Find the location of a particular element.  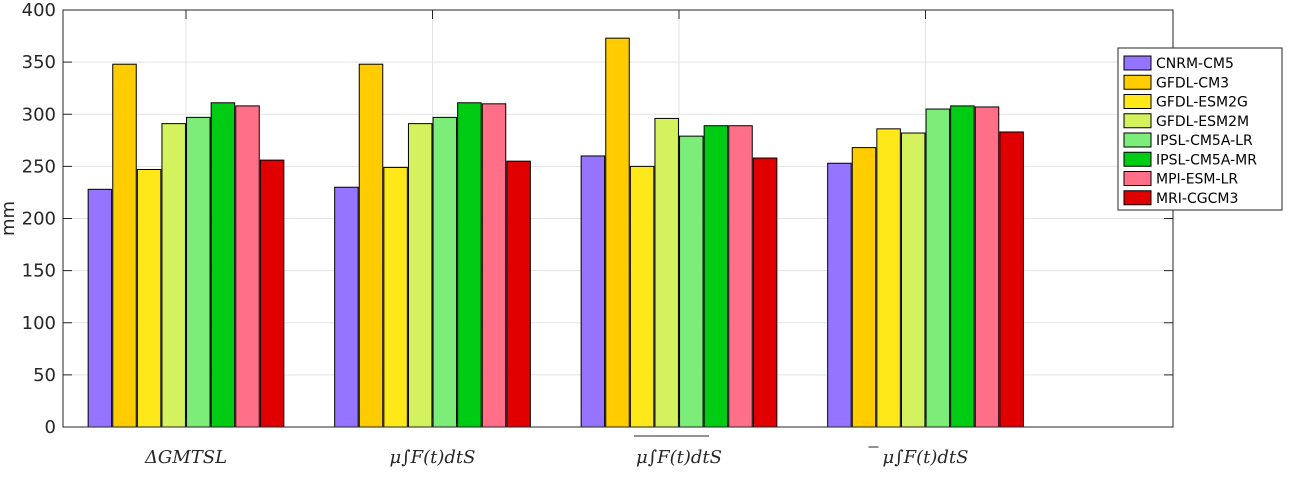

x-tick-label-text: ΔGMTSL is located at coordinates (185, 457).